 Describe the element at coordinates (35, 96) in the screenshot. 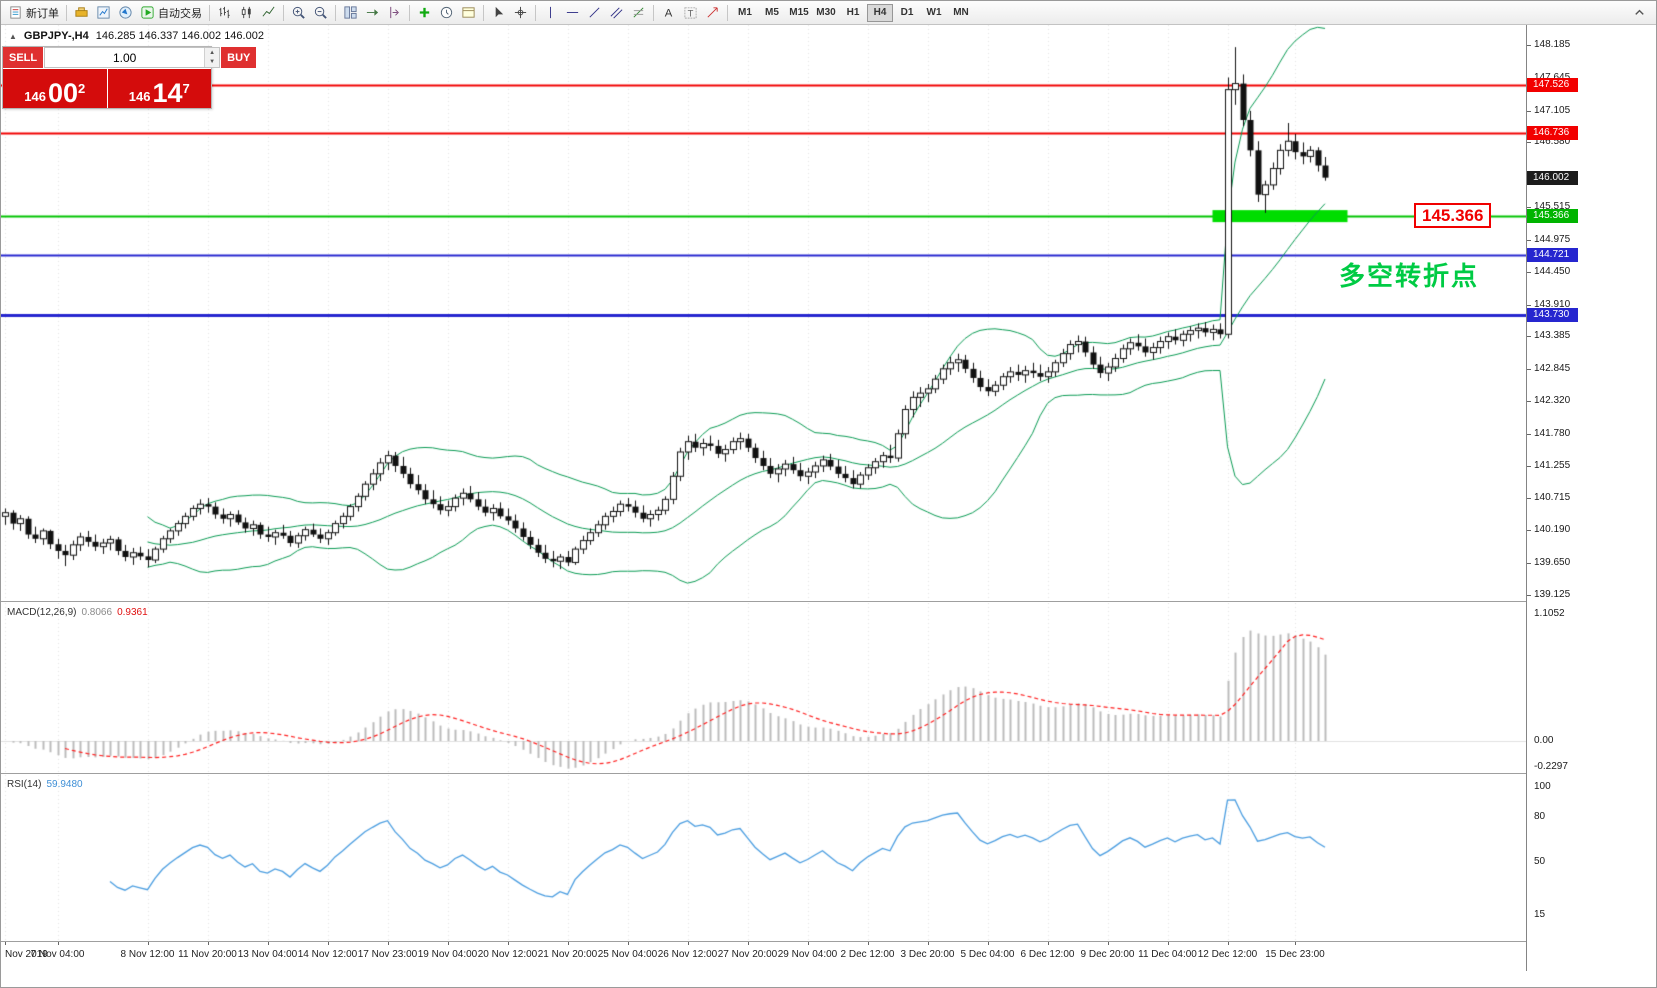

I see `sell-price-prefix: 146` at that location.